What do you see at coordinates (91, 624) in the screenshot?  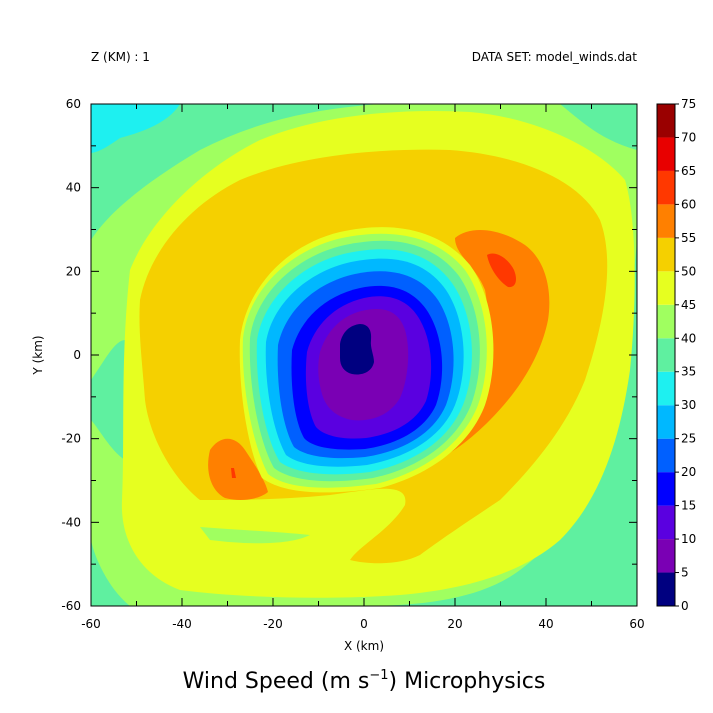 I see `x-tick-label: -60` at bounding box center [91, 624].